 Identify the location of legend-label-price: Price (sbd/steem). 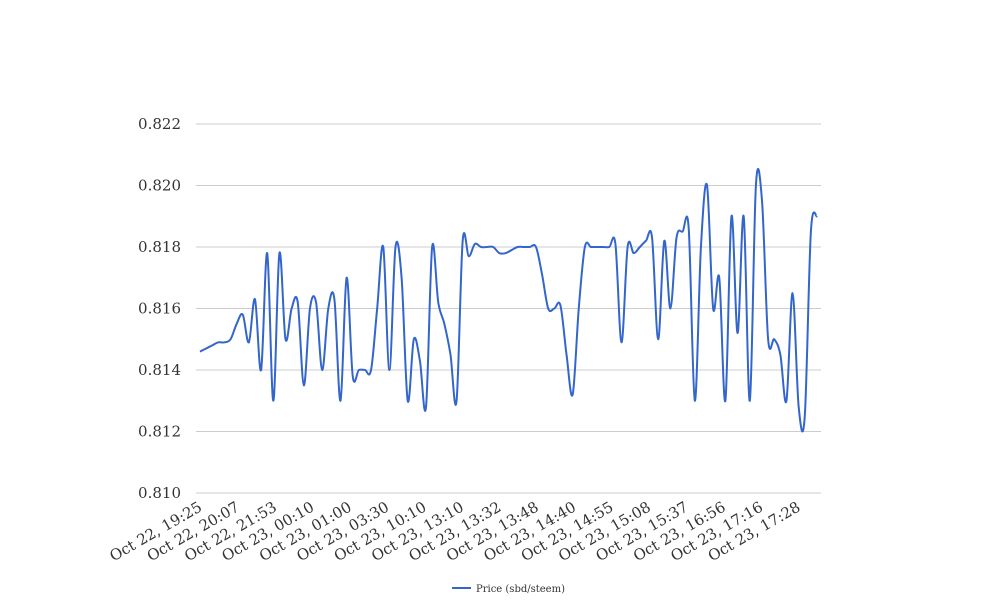
(520, 589).